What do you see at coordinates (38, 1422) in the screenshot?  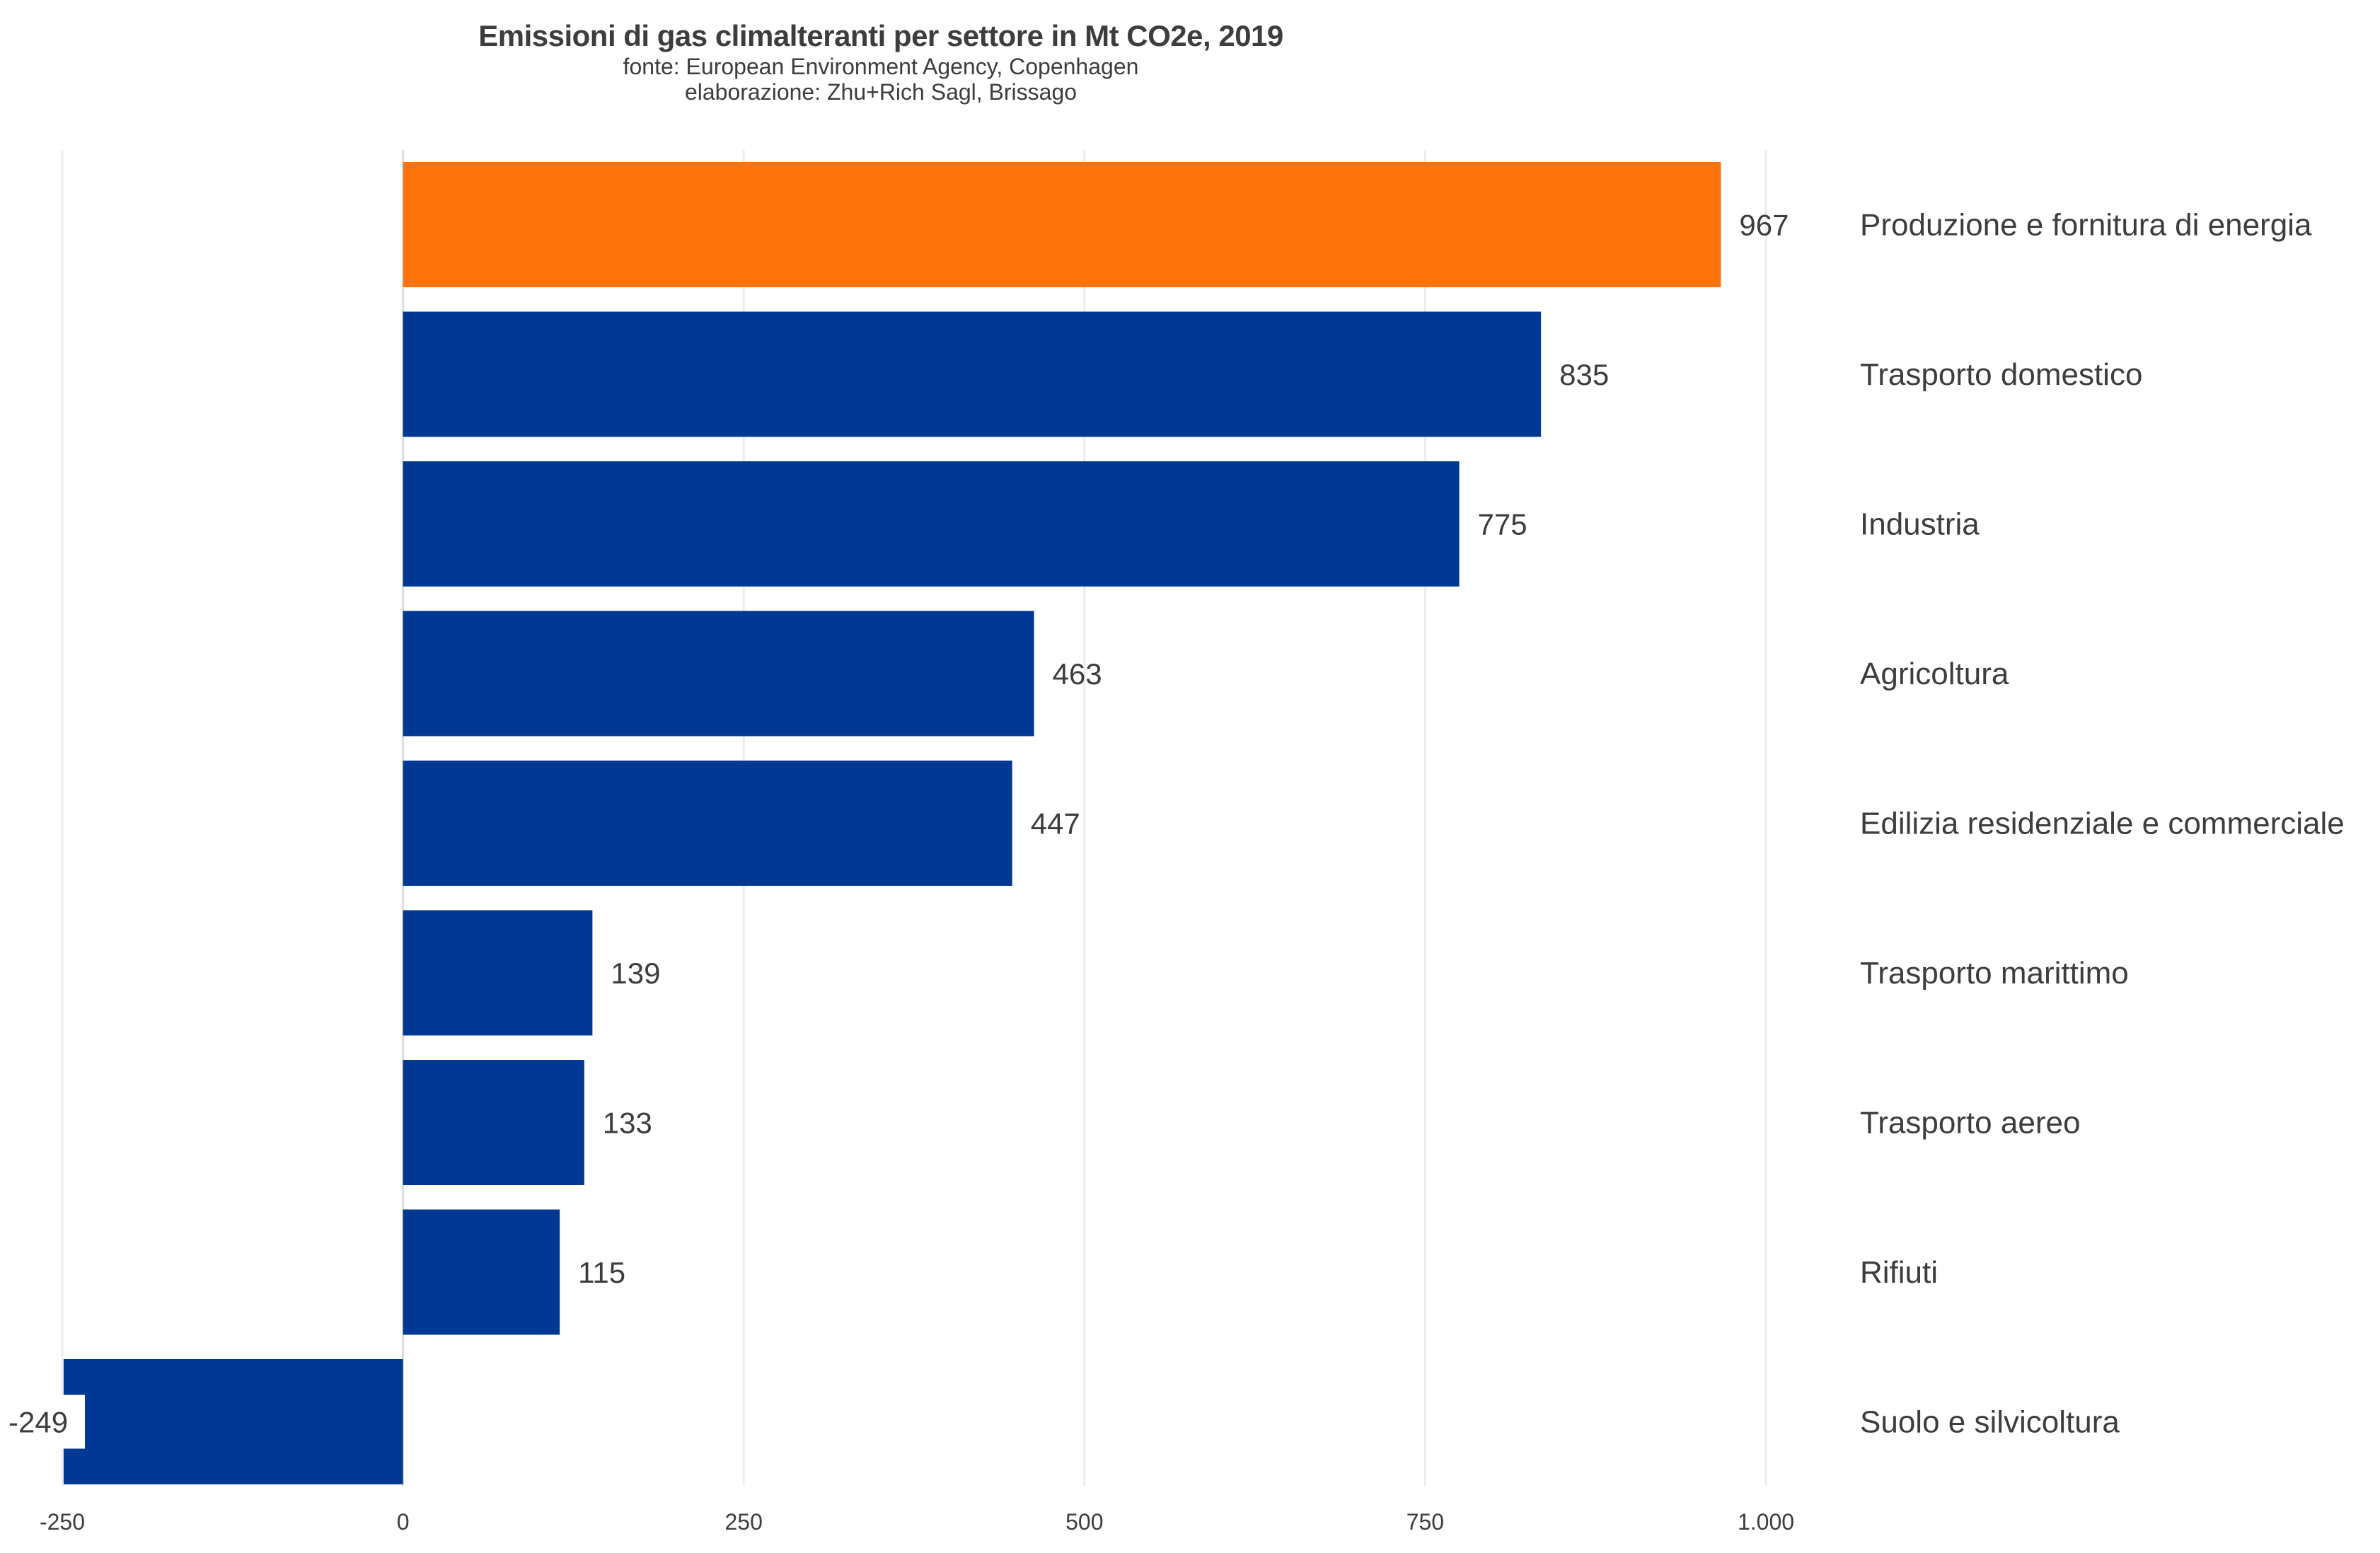 I see `value-label: -249` at bounding box center [38, 1422].